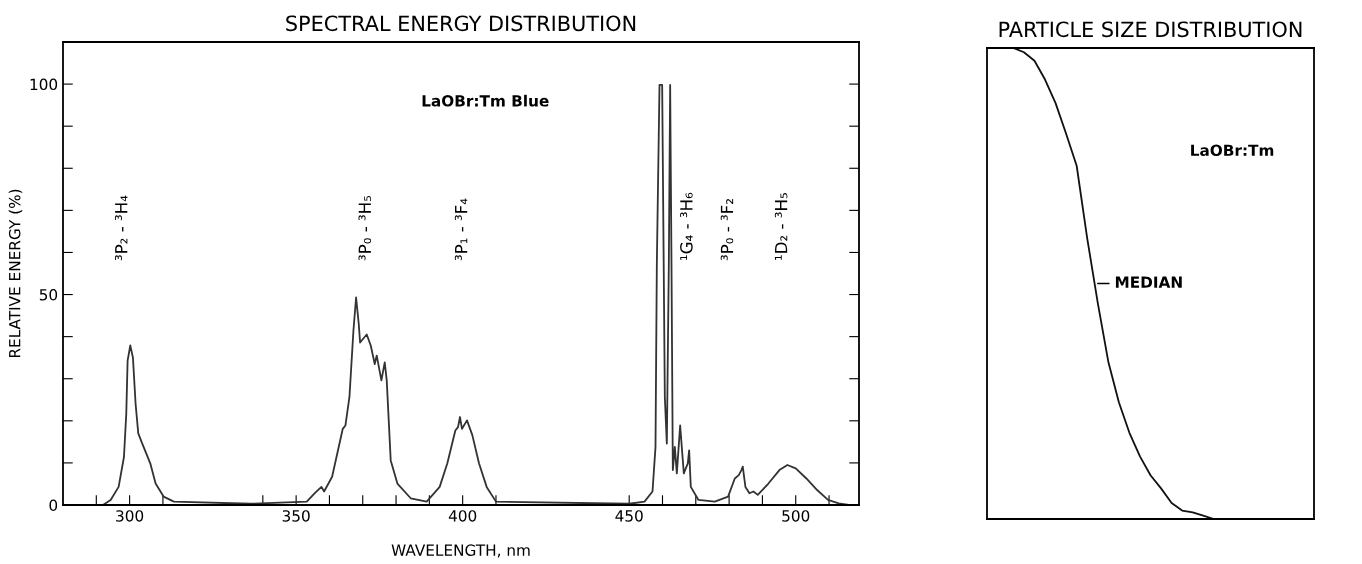 This screenshot has width=1362, height=564. I want to click on chart-title: PARTICLE SIZE DISTRIBUTION, so click(1150, 29).